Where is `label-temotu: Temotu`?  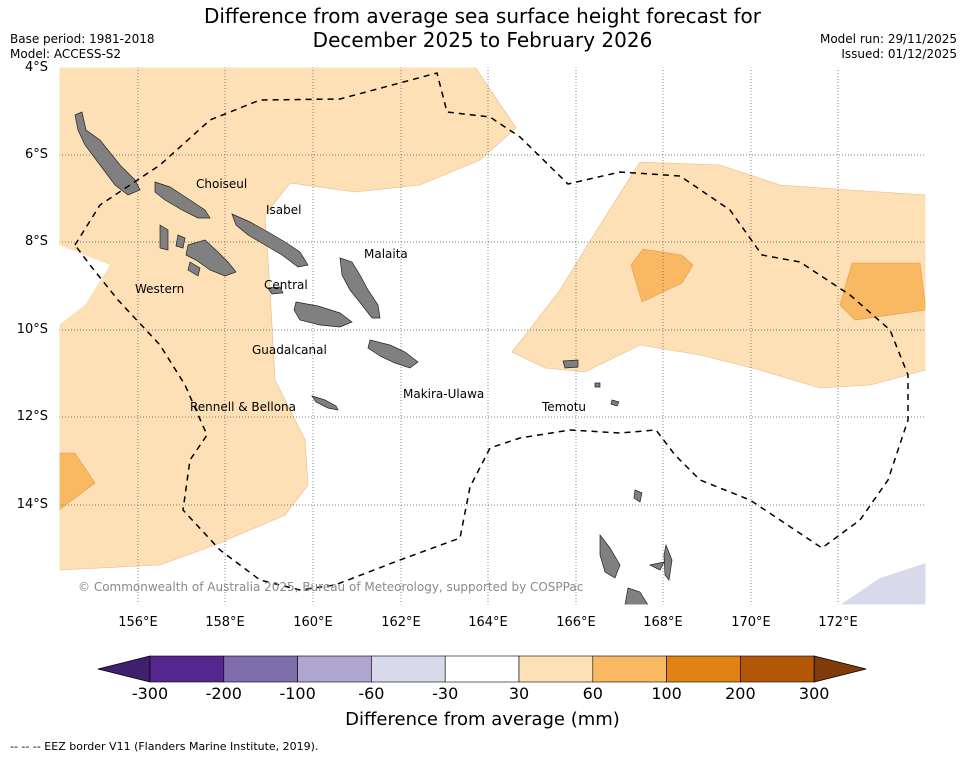
label-temotu: Temotu is located at coordinates (564, 407).